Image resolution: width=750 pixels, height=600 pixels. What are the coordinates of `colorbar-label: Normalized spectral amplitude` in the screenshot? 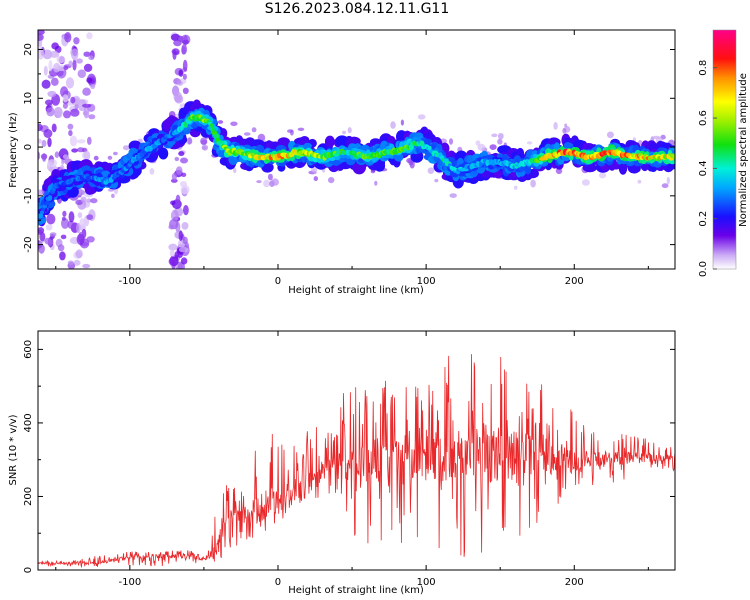 It's located at (743, 150).